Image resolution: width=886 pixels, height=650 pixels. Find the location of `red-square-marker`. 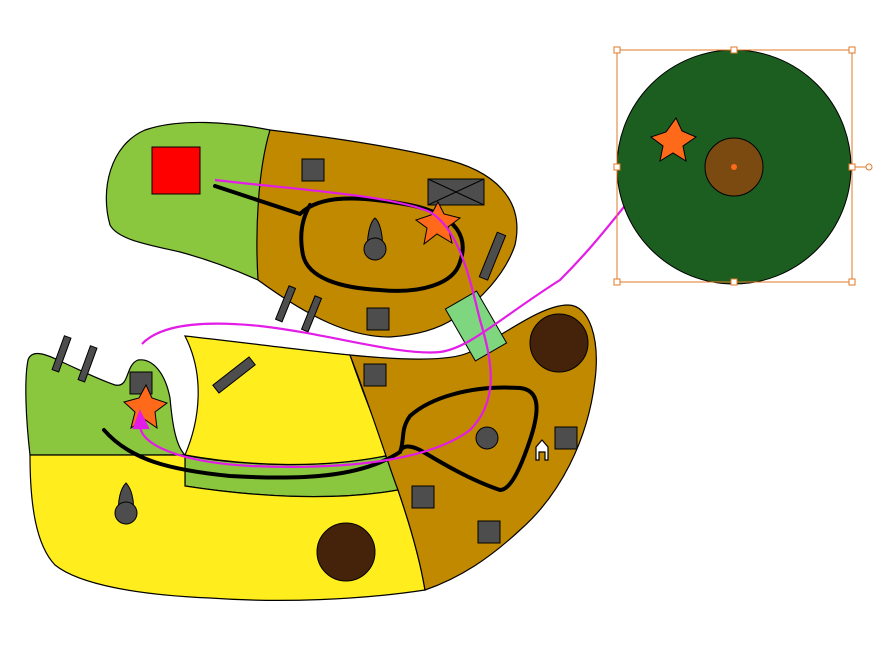

red-square-marker is located at coordinates (176, 170).